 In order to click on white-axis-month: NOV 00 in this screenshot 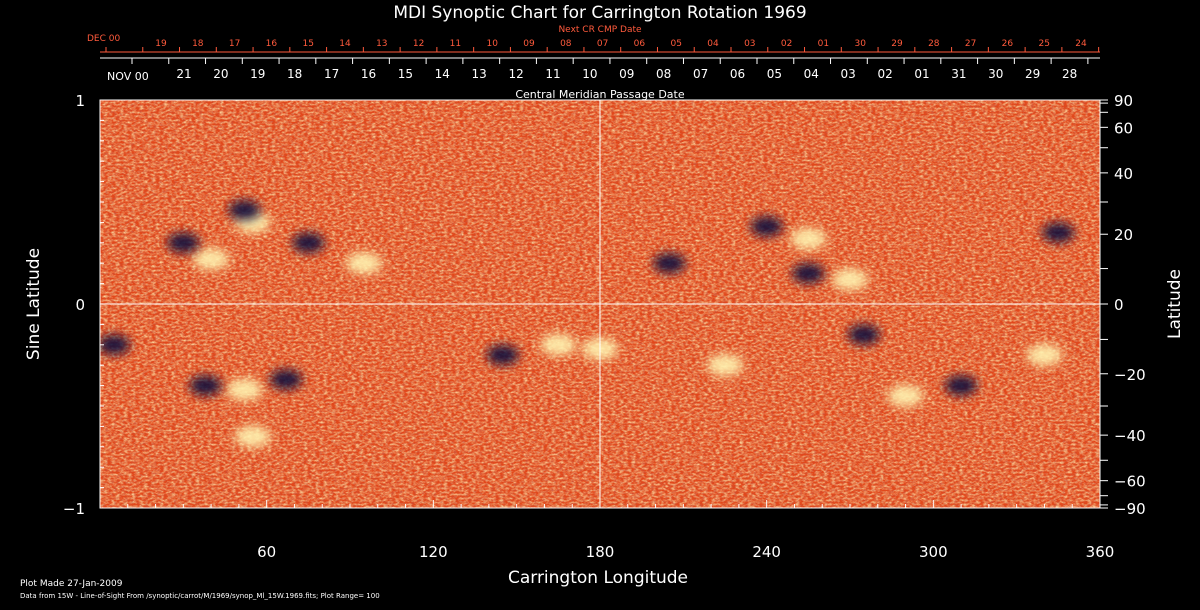, I will do `click(128, 76)`.